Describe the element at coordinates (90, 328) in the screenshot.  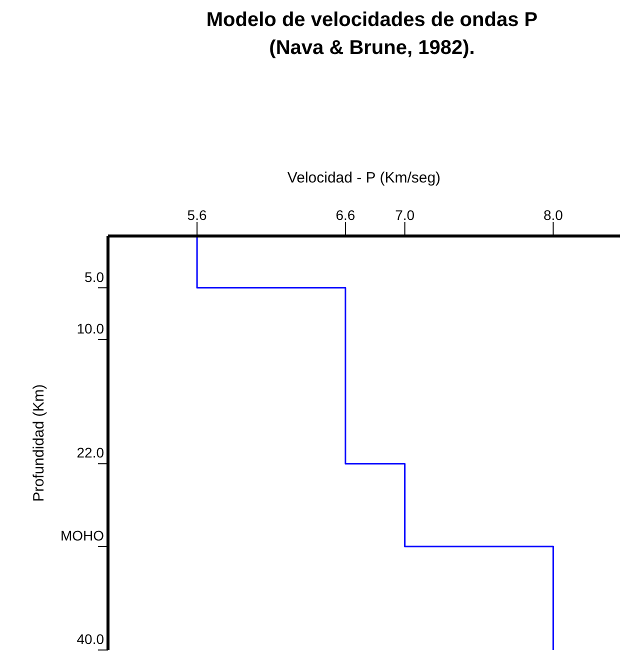
I see `y-tick-label: 10.0` at that location.